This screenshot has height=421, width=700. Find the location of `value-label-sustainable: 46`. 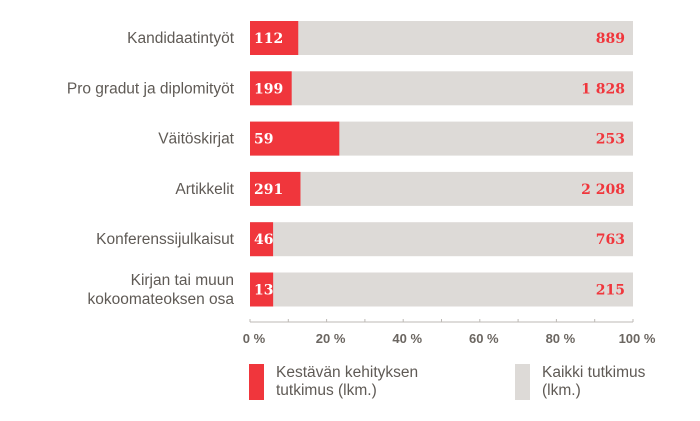

value-label-sustainable: 46 is located at coordinates (263, 240).